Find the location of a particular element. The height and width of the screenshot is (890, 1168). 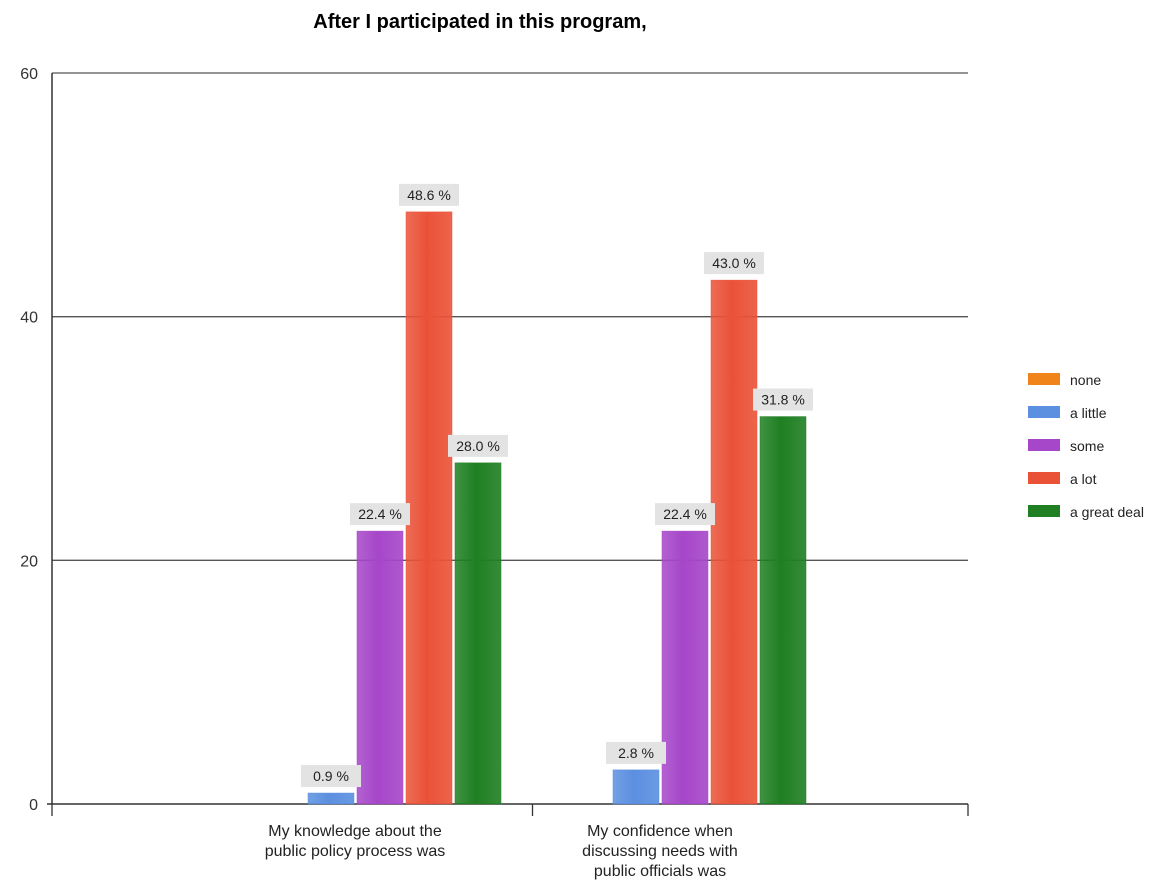

data-label: 2.8 % is located at coordinates (636, 753).